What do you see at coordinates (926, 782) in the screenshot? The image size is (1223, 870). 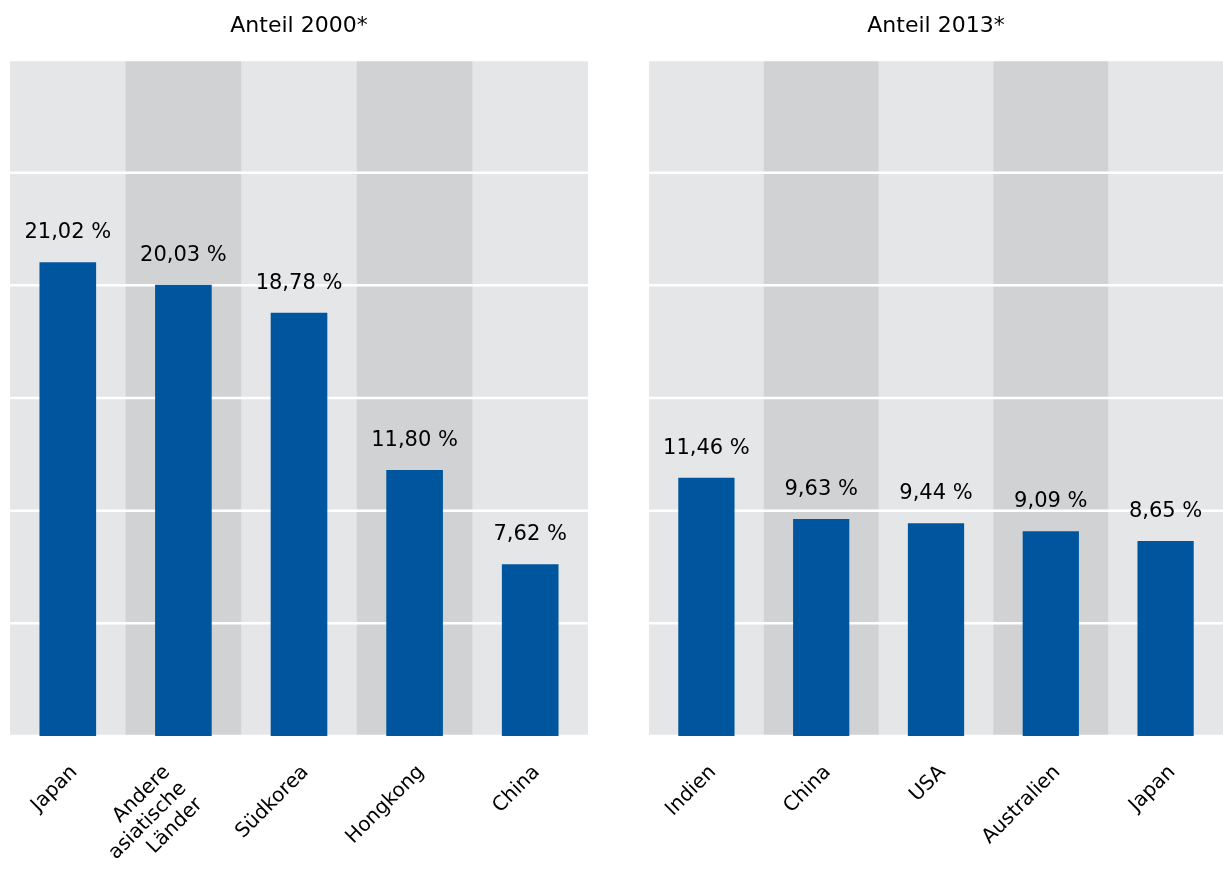 I see `x-tick-label: USA` at bounding box center [926, 782].